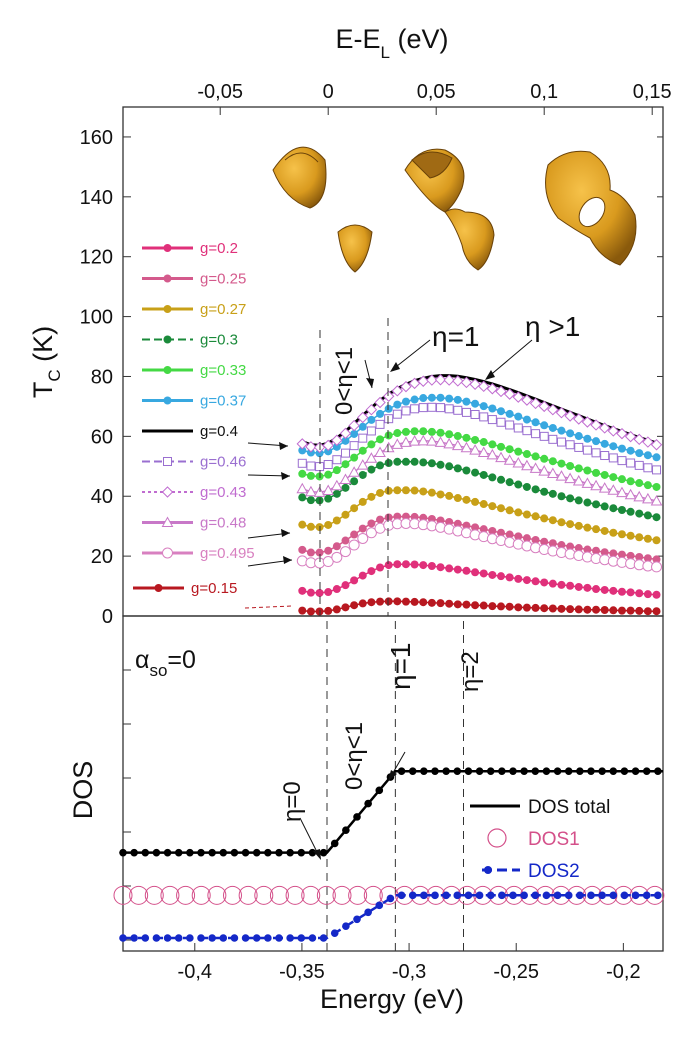  I want to click on legend-label-g-0-48: g=0.48, so click(223, 523).